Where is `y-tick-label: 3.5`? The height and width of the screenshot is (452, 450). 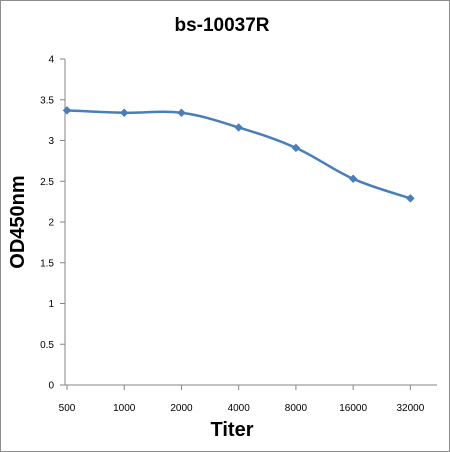 y-tick-label: 3.5 is located at coordinates (47, 100).